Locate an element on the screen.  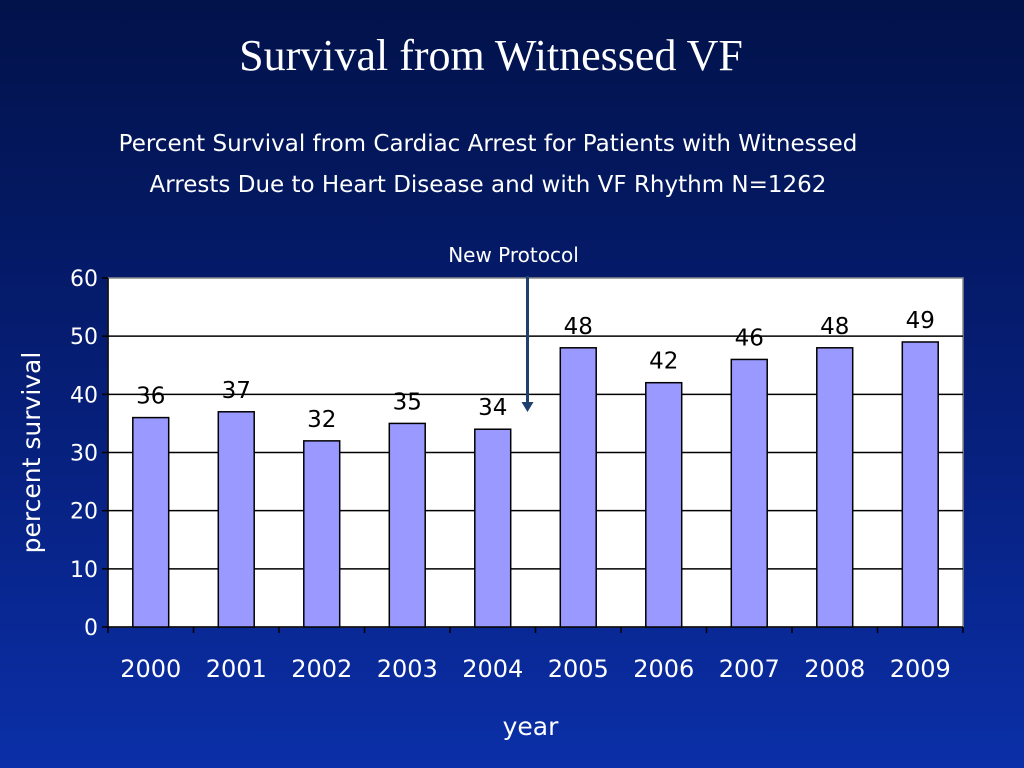
bar-2005 is located at coordinates (578, 487).